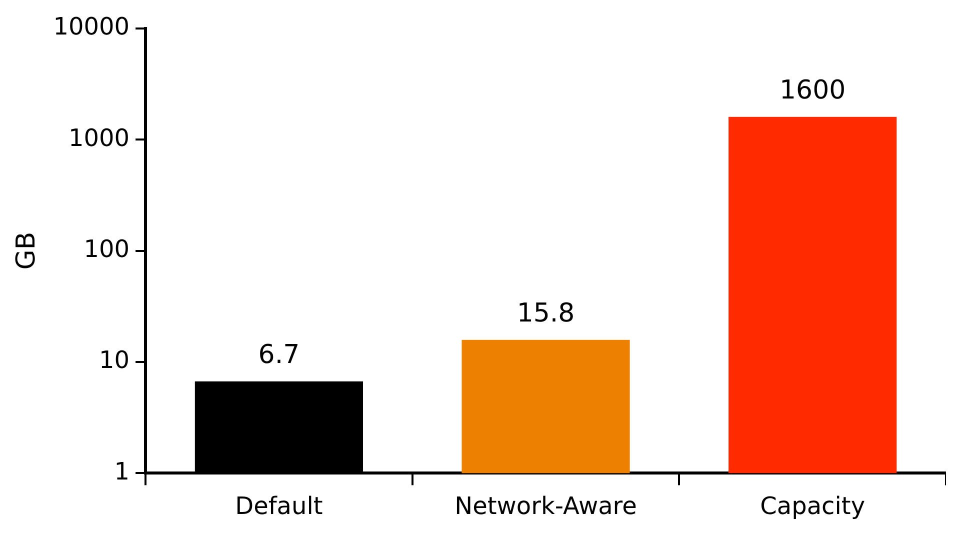 This screenshot has width=954, height=538. What do you see at coordinates (813, 91) in the screenshot?
I see `data-label: 1600` at bounding box center [813, 91].